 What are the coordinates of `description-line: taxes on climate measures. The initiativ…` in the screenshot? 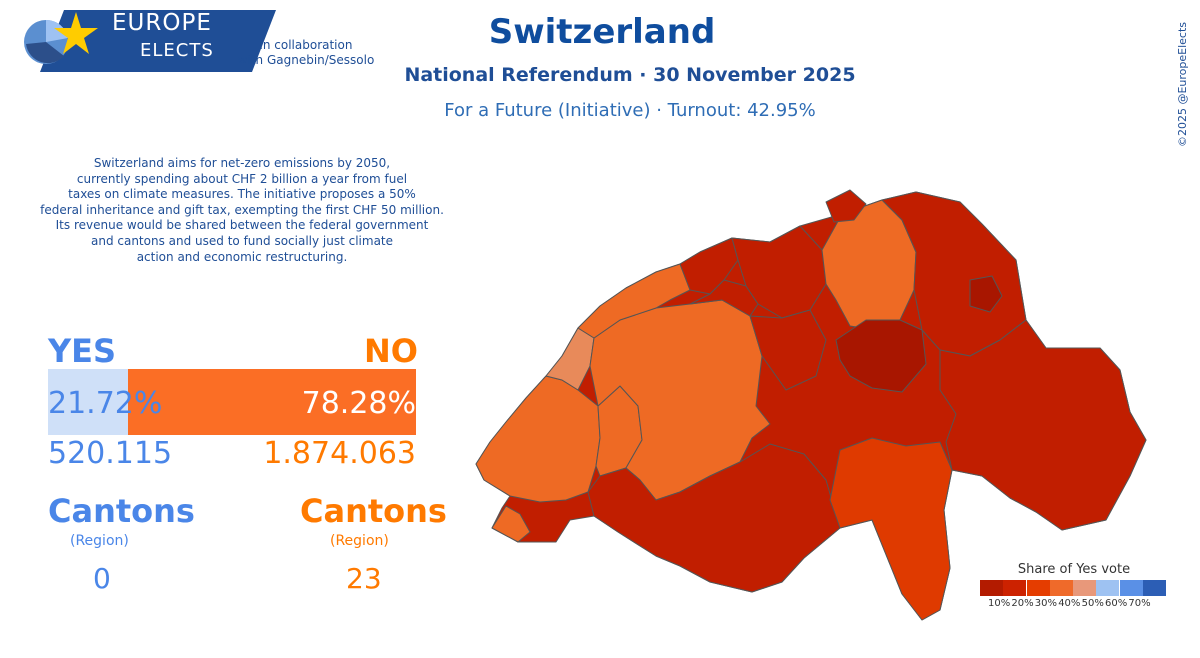 It's located at (242, 194).